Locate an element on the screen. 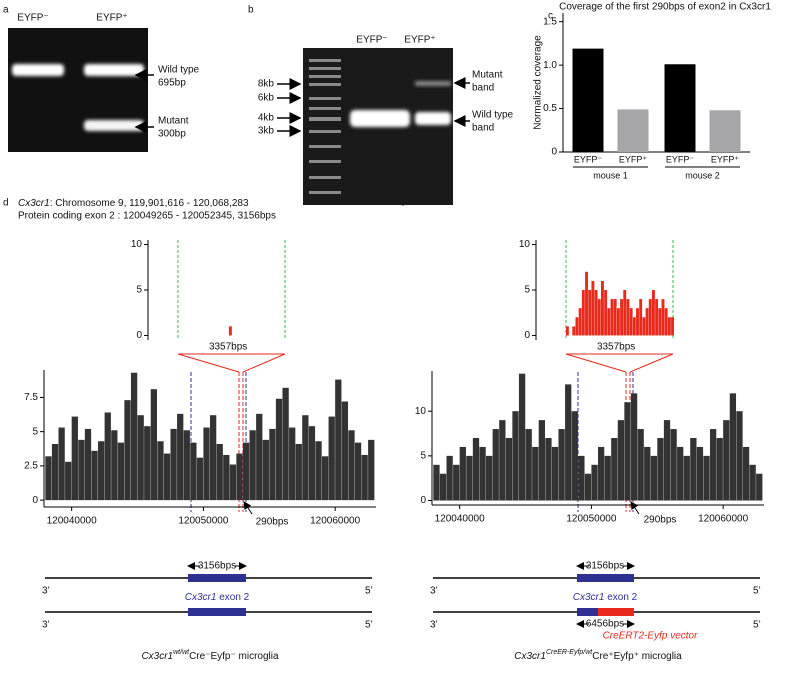 This screenshot has width=787, height=677. panel-label: a is located at coordinates (6, 10).